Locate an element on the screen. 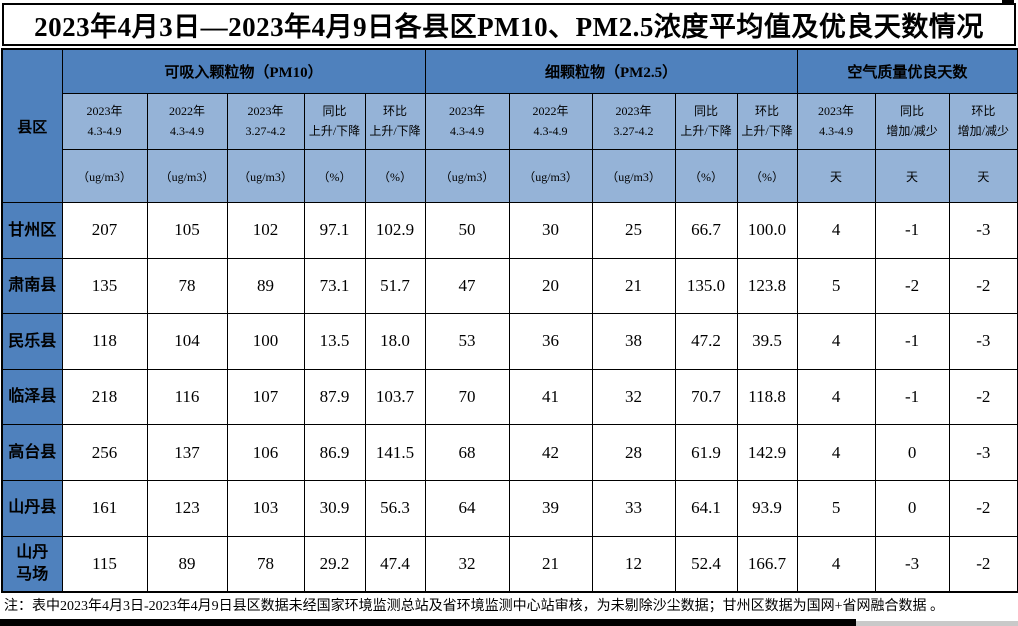 Image resolution: width=1018 pixels, height=626 pixels. data-cell: 70 is located at coordinates (467, 397).